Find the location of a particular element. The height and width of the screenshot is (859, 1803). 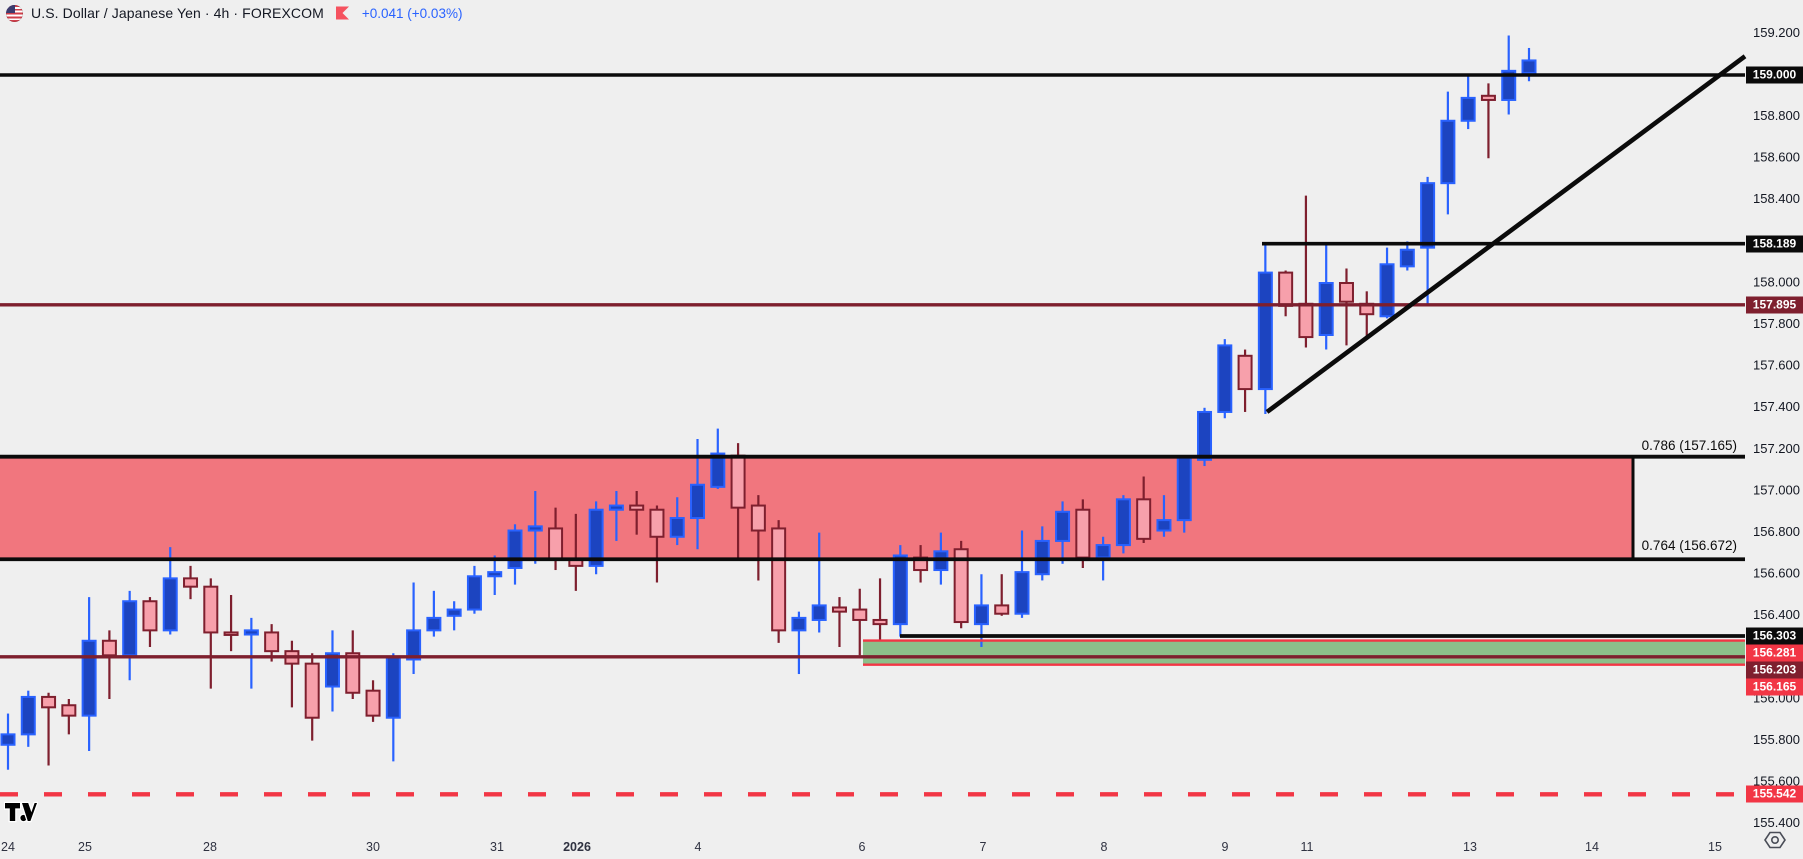

hexagon-settings-icon is located at coordinates (1775, 840).